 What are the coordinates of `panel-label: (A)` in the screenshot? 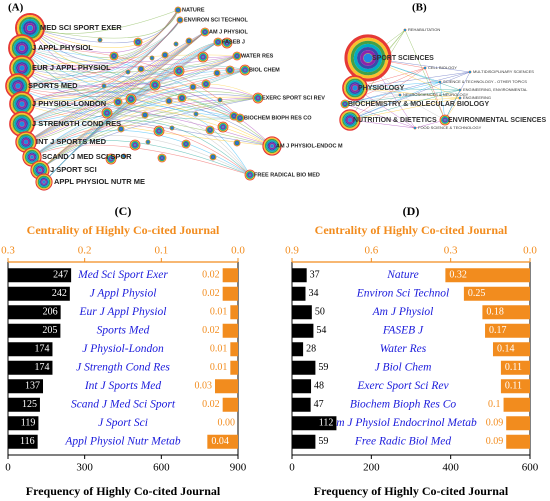 It's located at (16, 8).